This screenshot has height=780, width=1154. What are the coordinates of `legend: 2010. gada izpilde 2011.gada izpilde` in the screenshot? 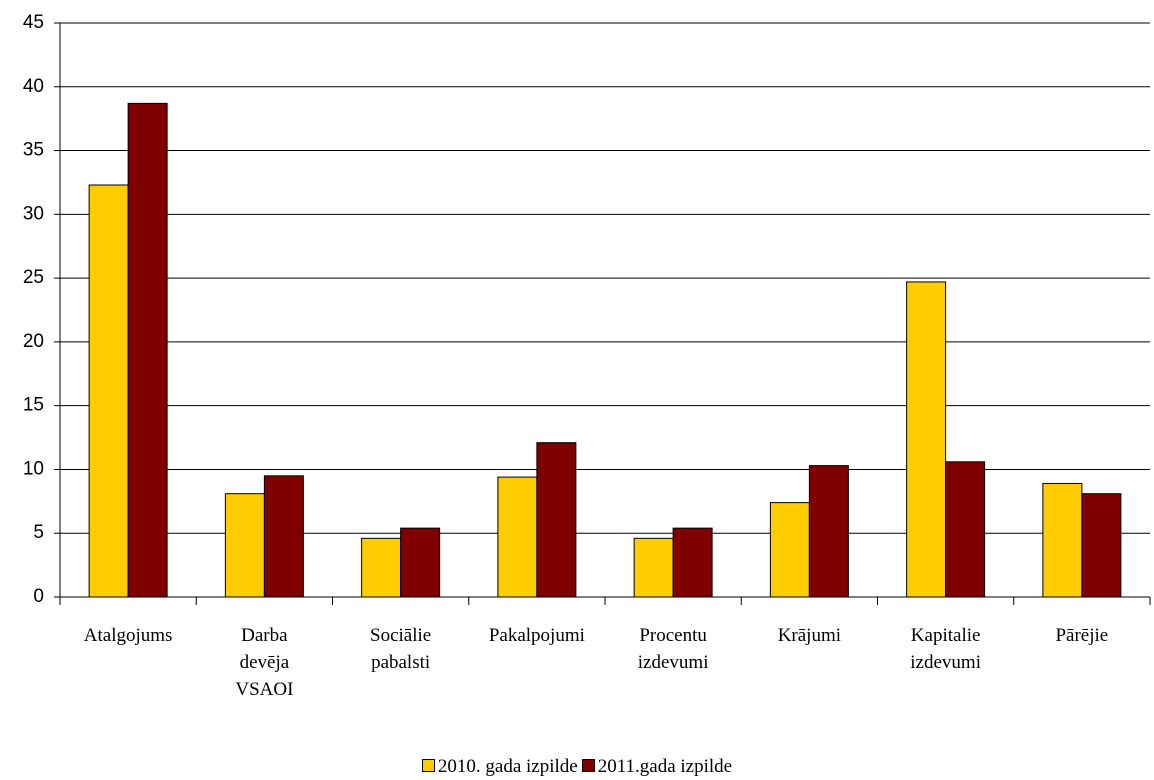 It's located at (577, 767).